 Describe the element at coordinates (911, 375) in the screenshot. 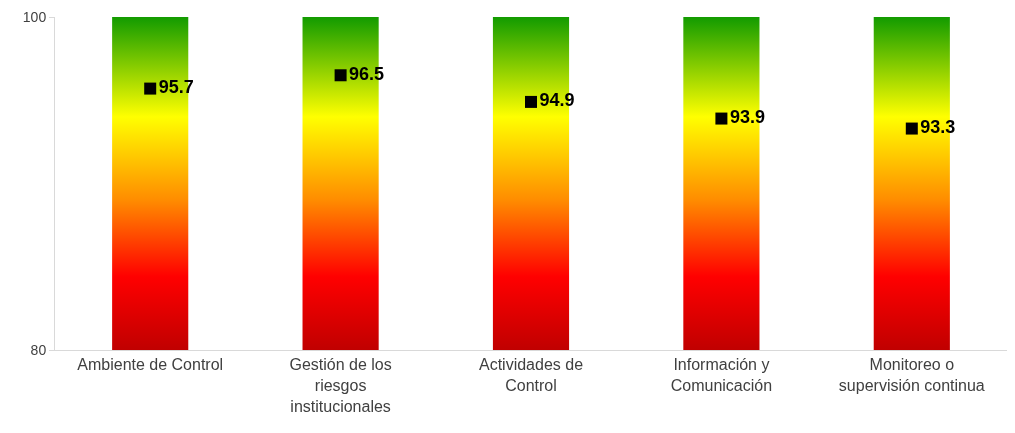

I see `x-tick-label: Monitoreo o supervisión continua` at that location.